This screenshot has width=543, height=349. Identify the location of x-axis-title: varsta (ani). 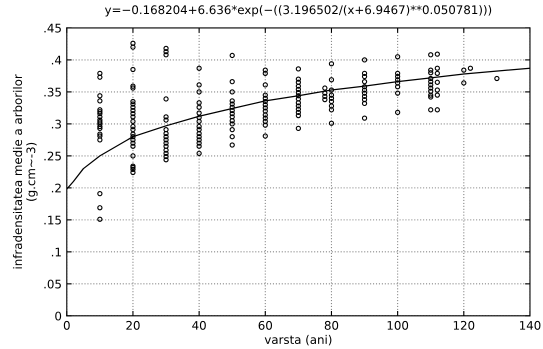
(298, 340).